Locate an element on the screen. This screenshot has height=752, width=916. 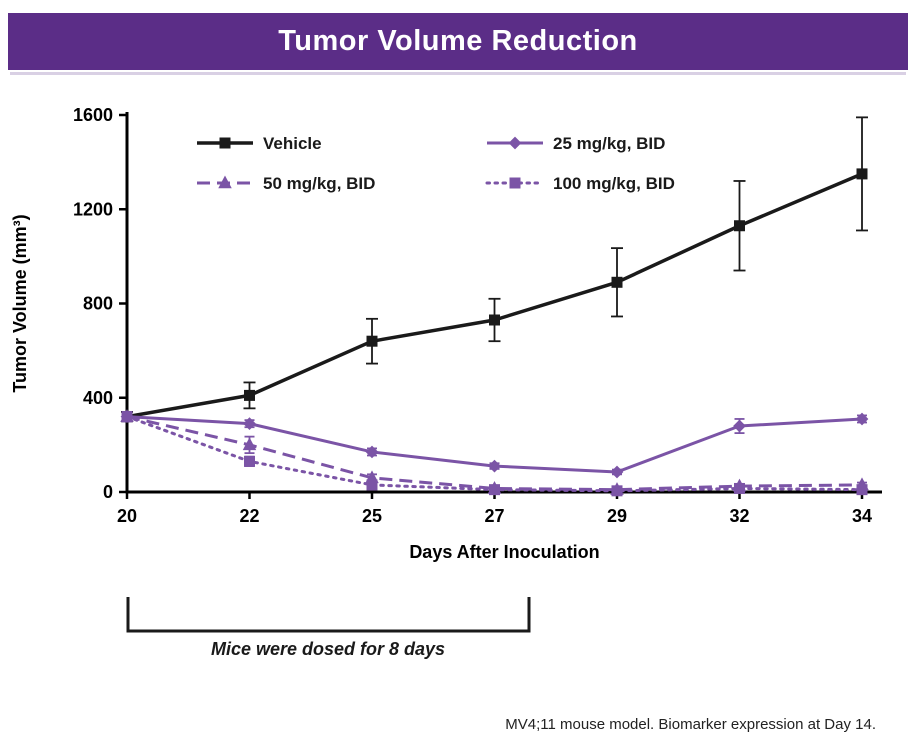
series-100-mg-kg-bid is located at coordinates (494, 454).